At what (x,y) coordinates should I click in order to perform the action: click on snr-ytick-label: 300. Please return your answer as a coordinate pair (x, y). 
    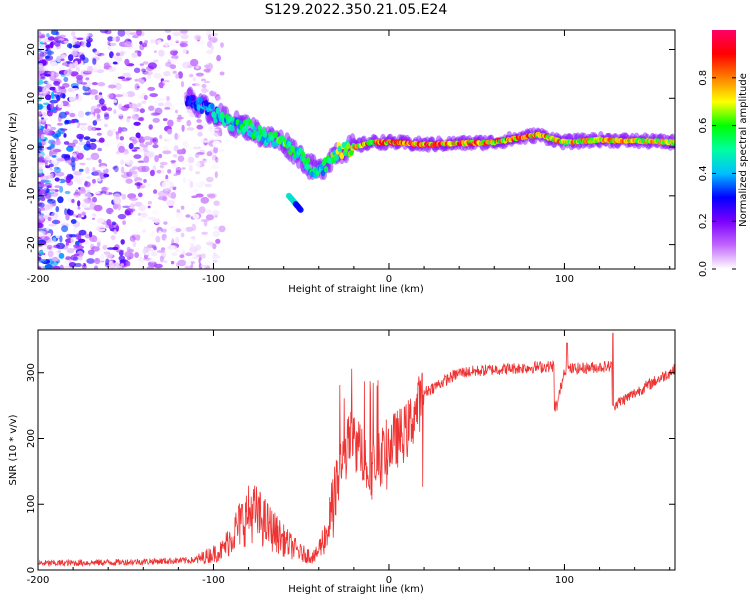
    Looking at the image, I should click on (31, 372).